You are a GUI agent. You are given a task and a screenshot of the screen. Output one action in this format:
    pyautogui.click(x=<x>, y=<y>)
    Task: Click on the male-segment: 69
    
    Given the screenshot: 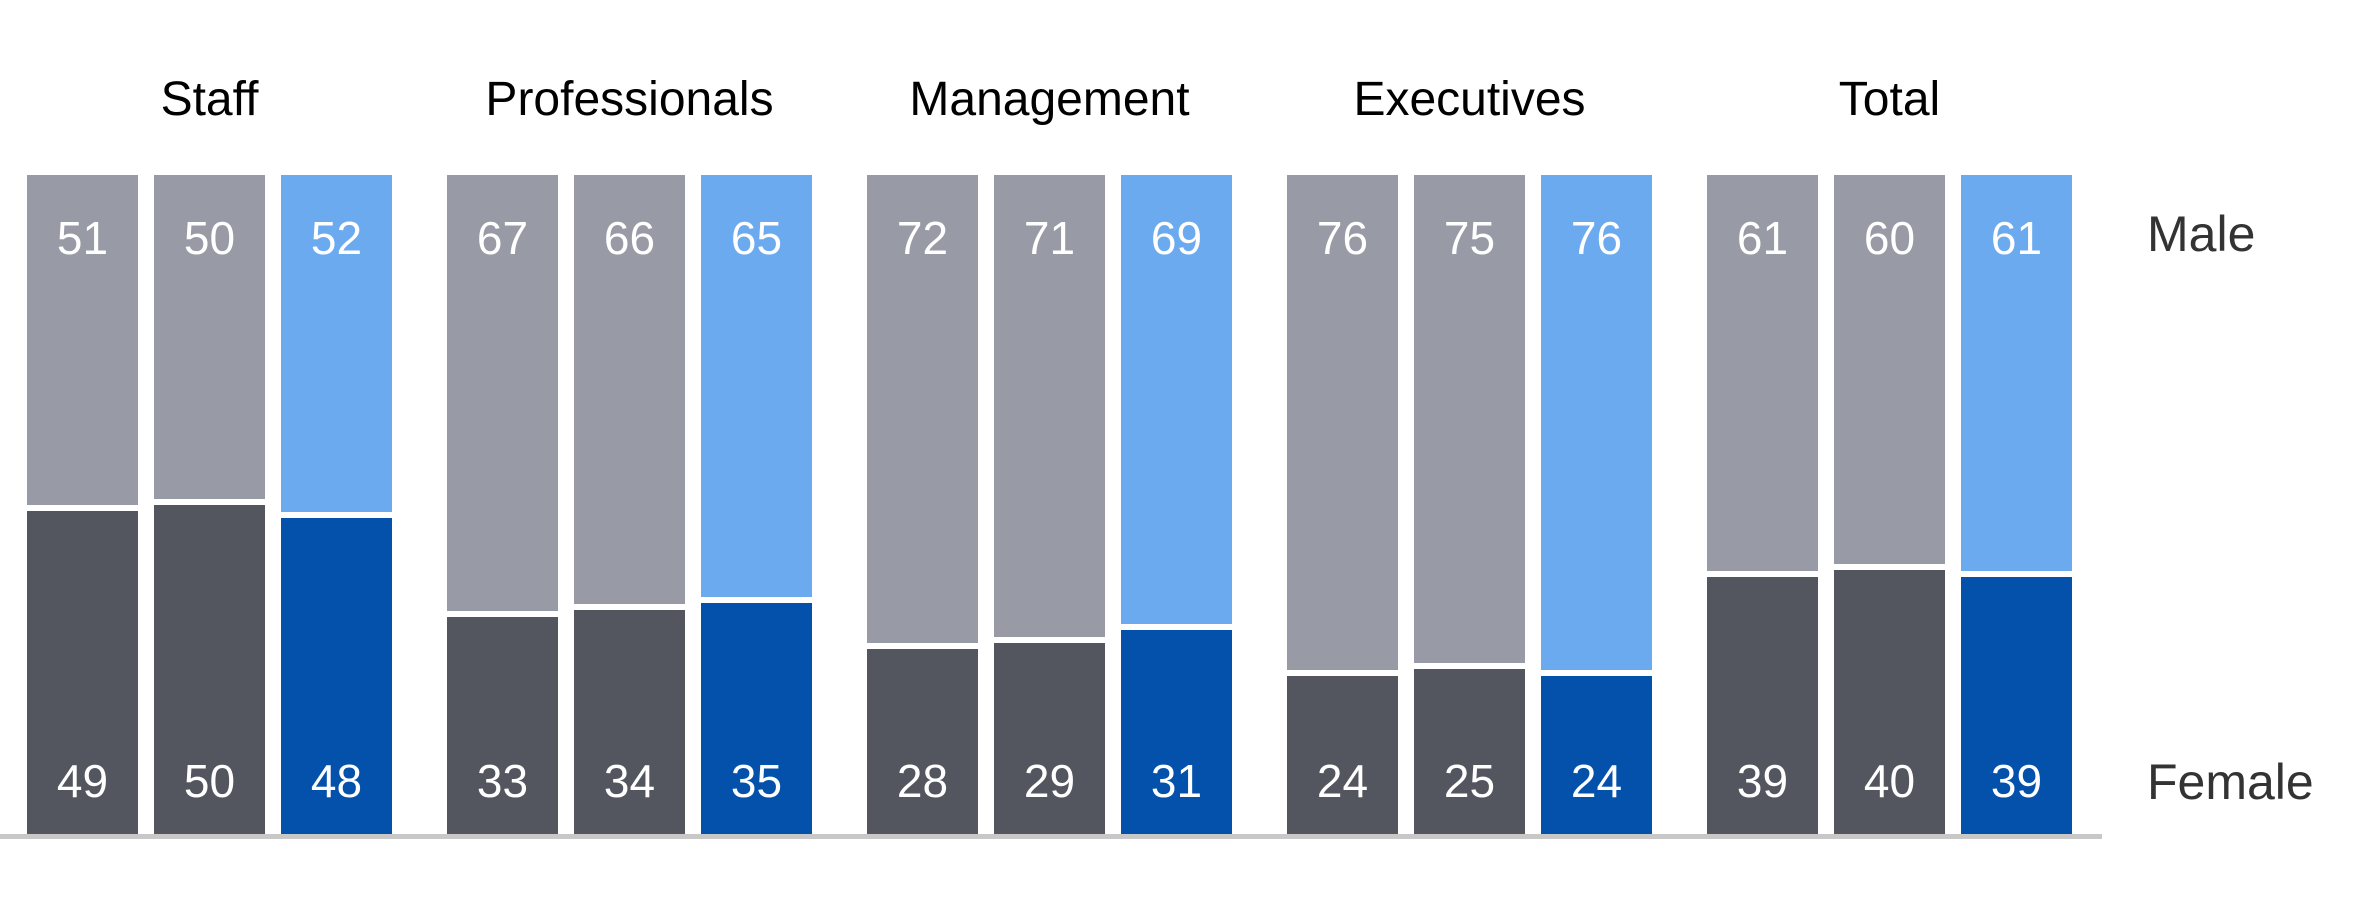 What is the action you would take?
    pyautogui.click(x=1176, y=399)
    